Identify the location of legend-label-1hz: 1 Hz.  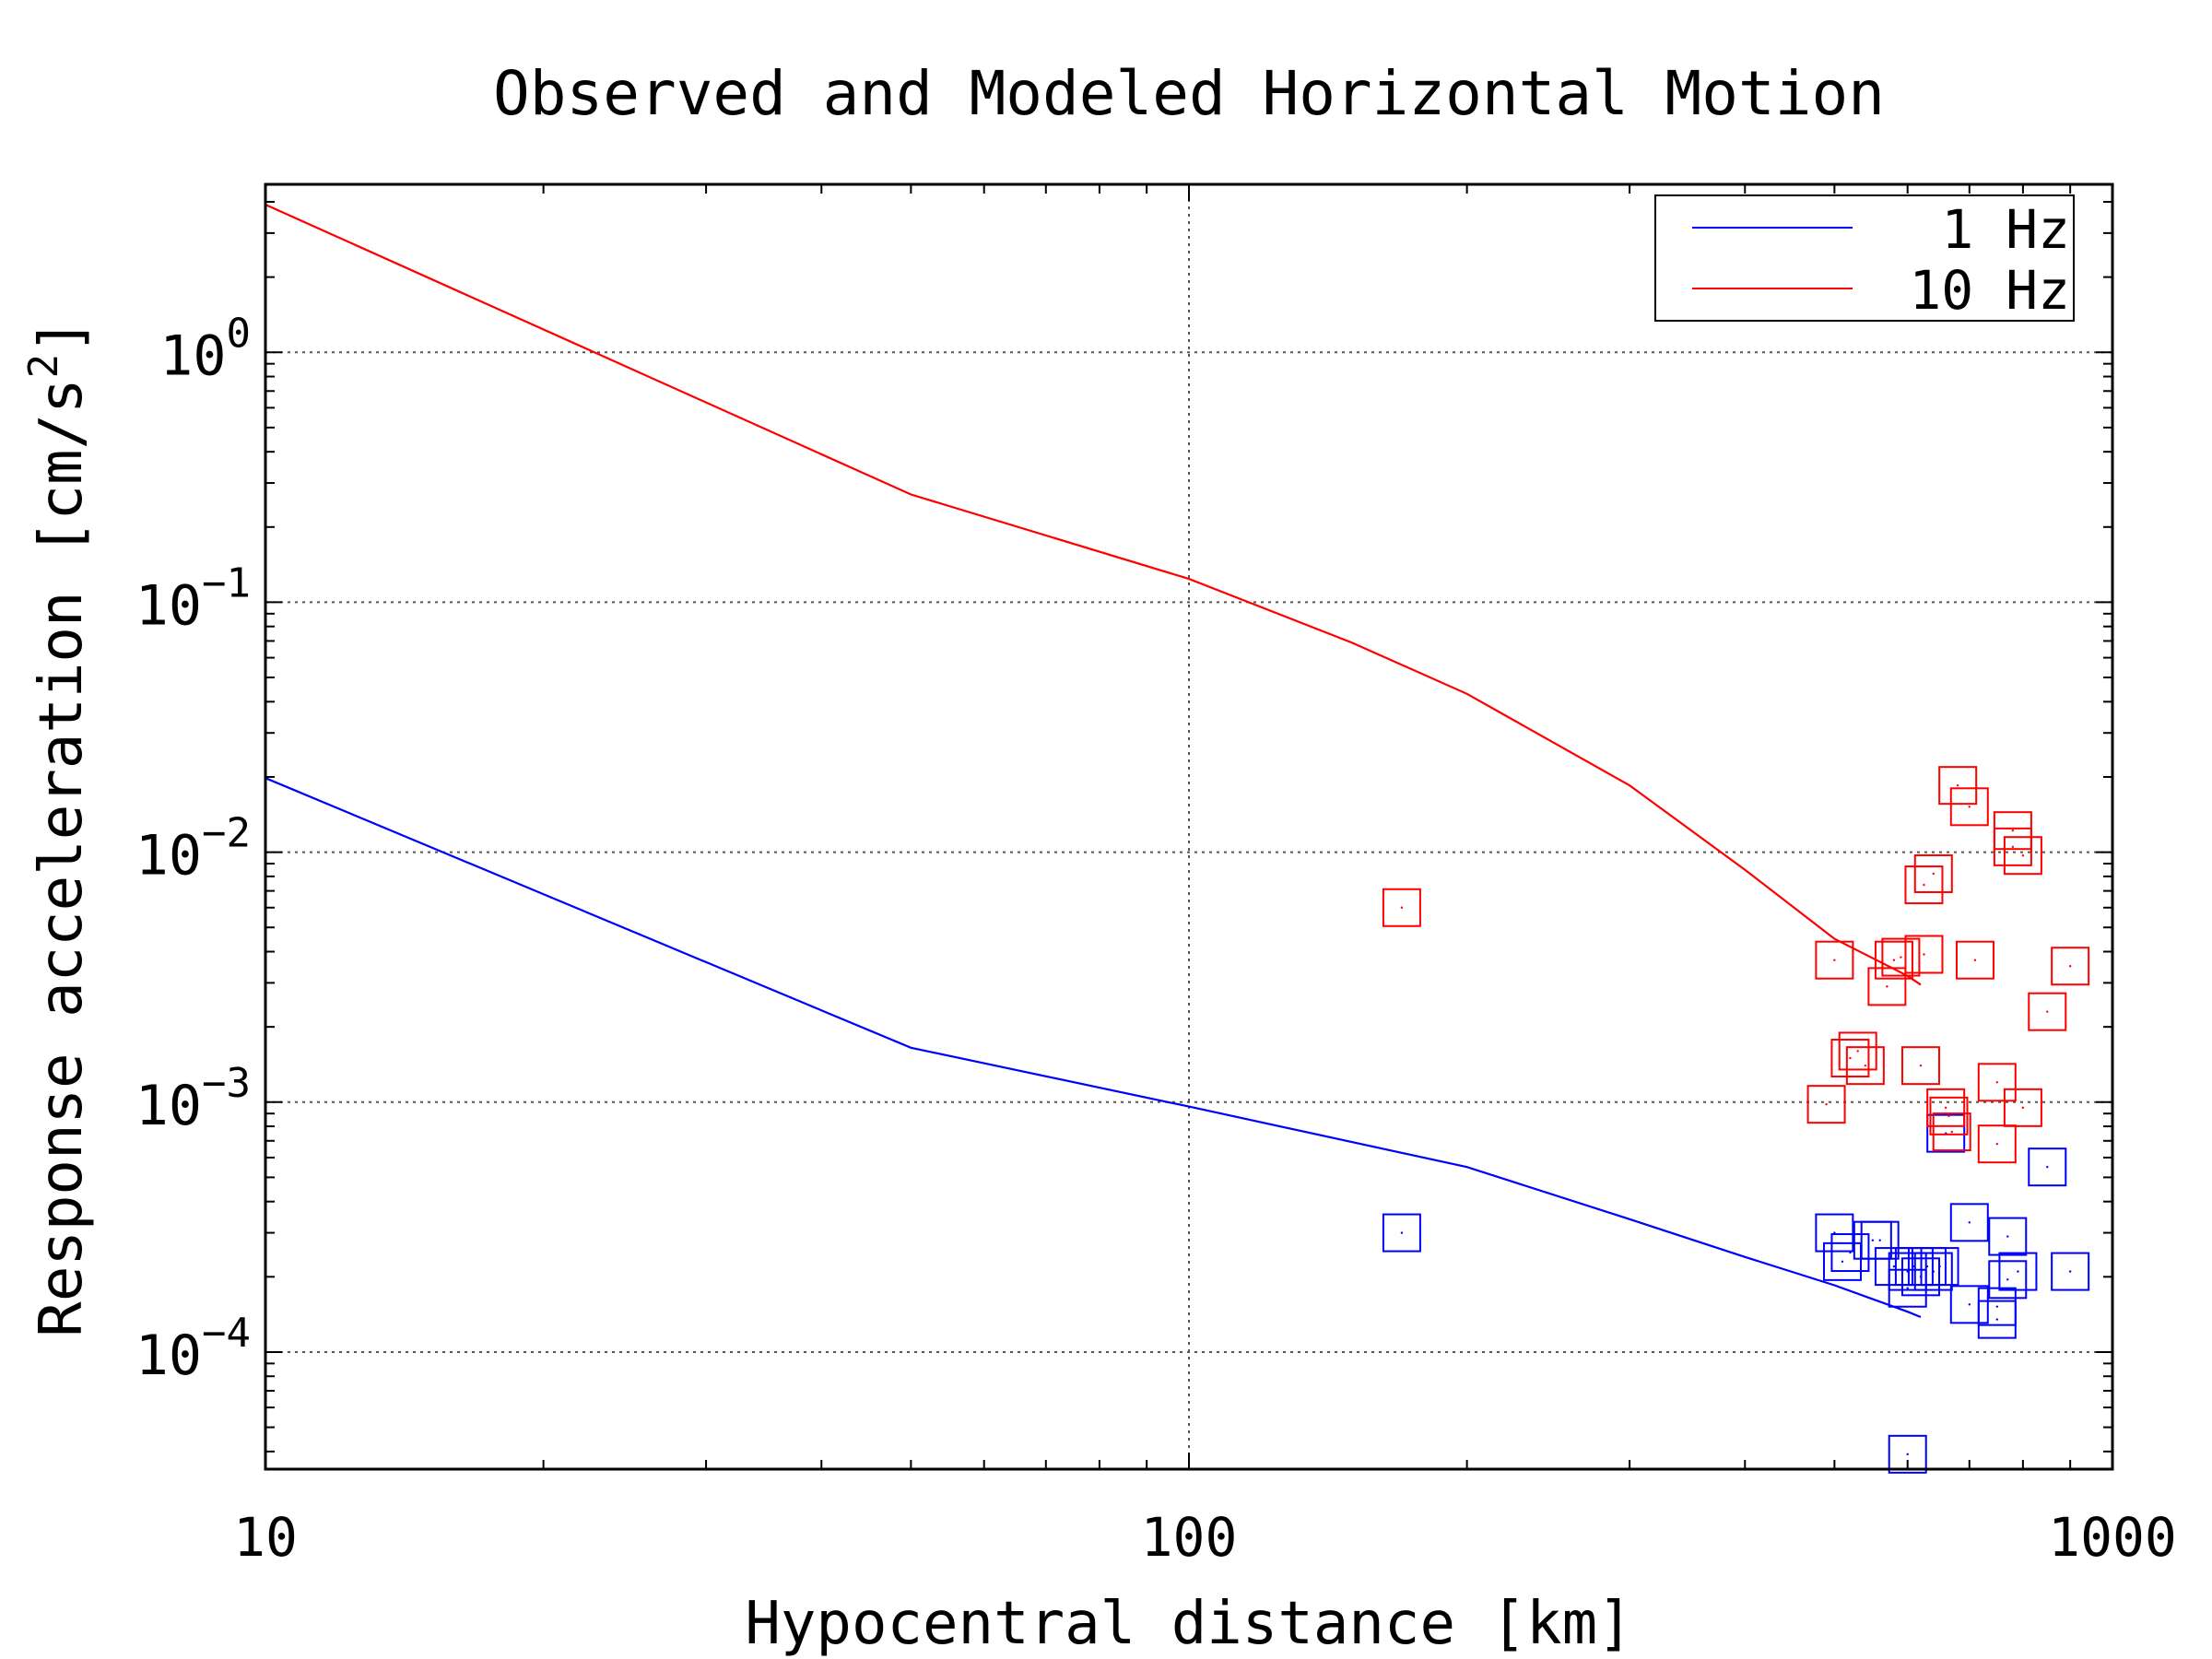
(2005, 229).